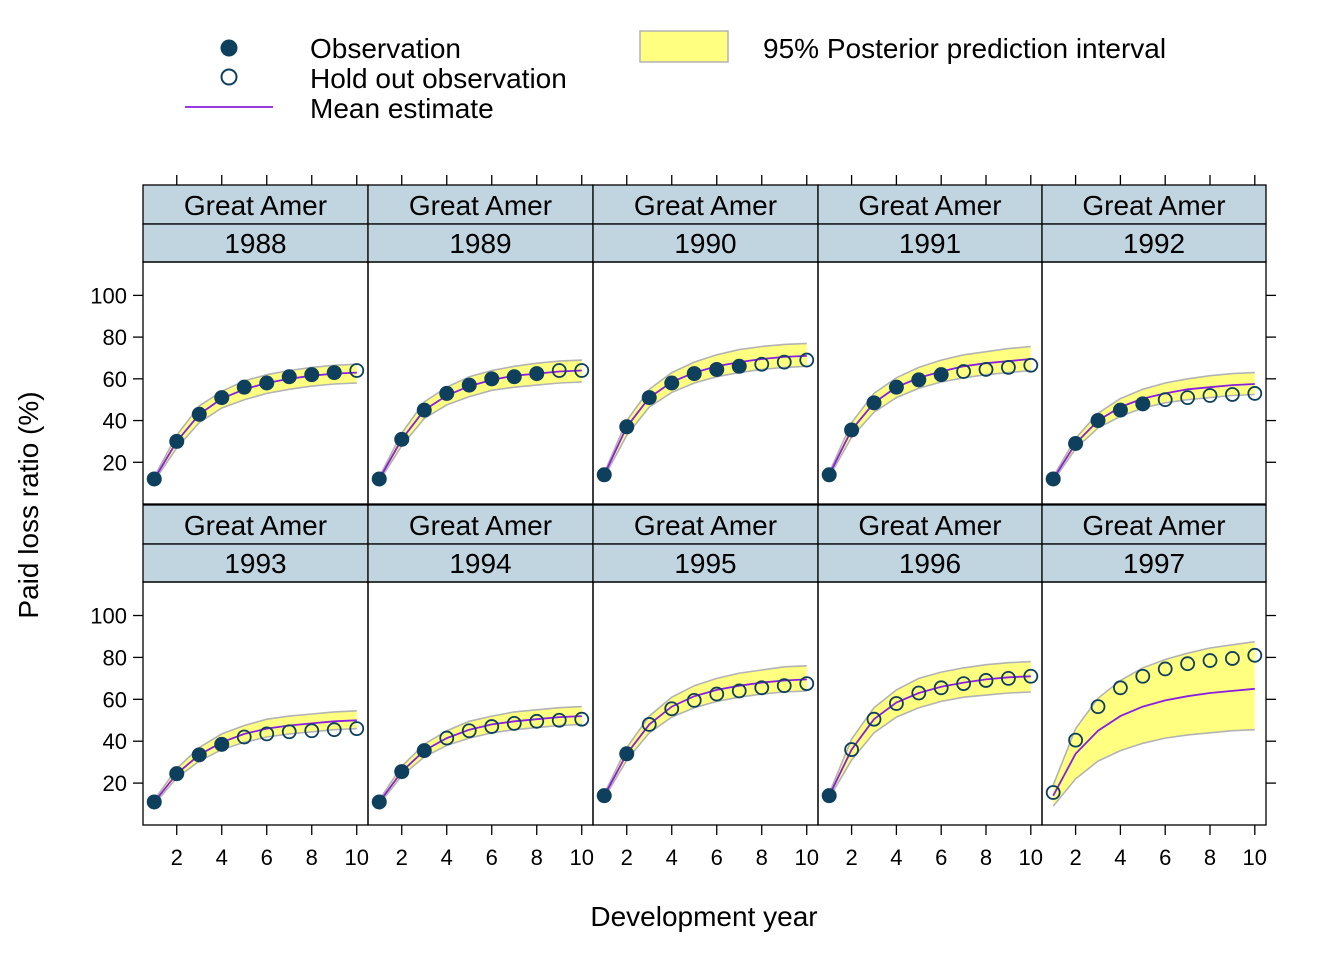 This screenshot has width=1344, height=965. I want to click on strip-year-label: 1995, so click(705, 563).